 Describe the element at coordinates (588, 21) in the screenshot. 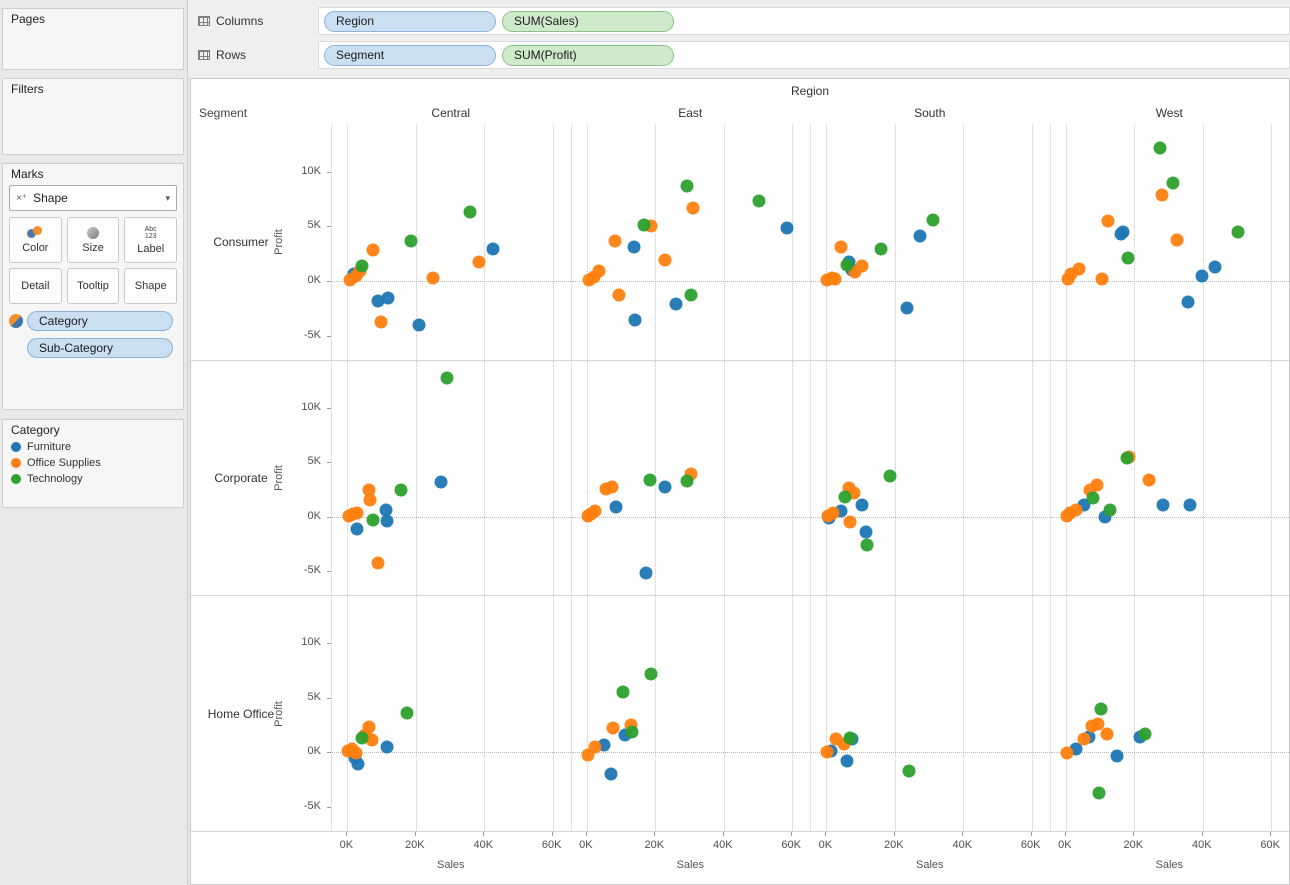

I see `pill-sum-sales-: SUM(Sales)` at that location.